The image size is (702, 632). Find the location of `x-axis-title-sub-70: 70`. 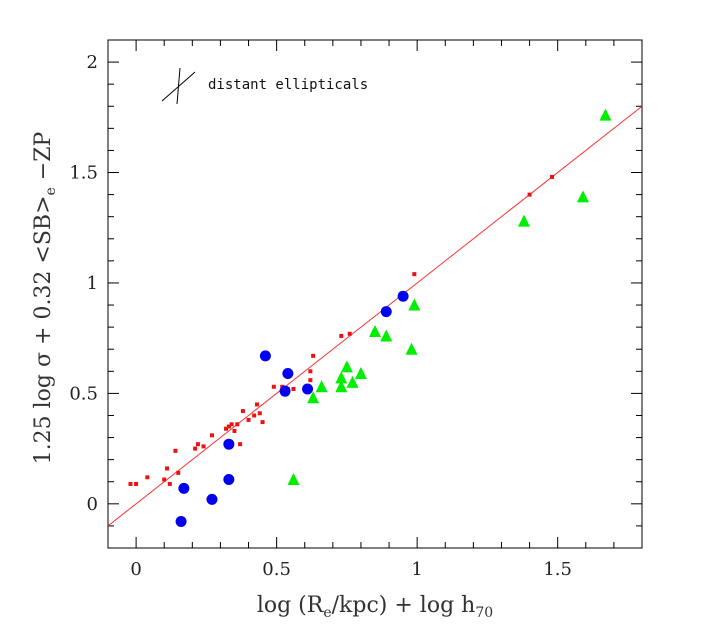

x-axis-title-sub-70: 70 is located at coordinates (484, 613).